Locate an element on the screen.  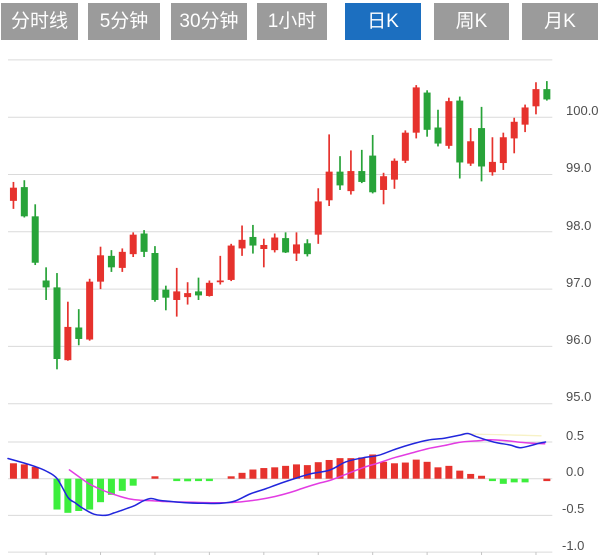
timeframe-tabbar: 分时线 5分钟 30分钟 1小时 日K 周K 月K is located at coordinates (304, 22).